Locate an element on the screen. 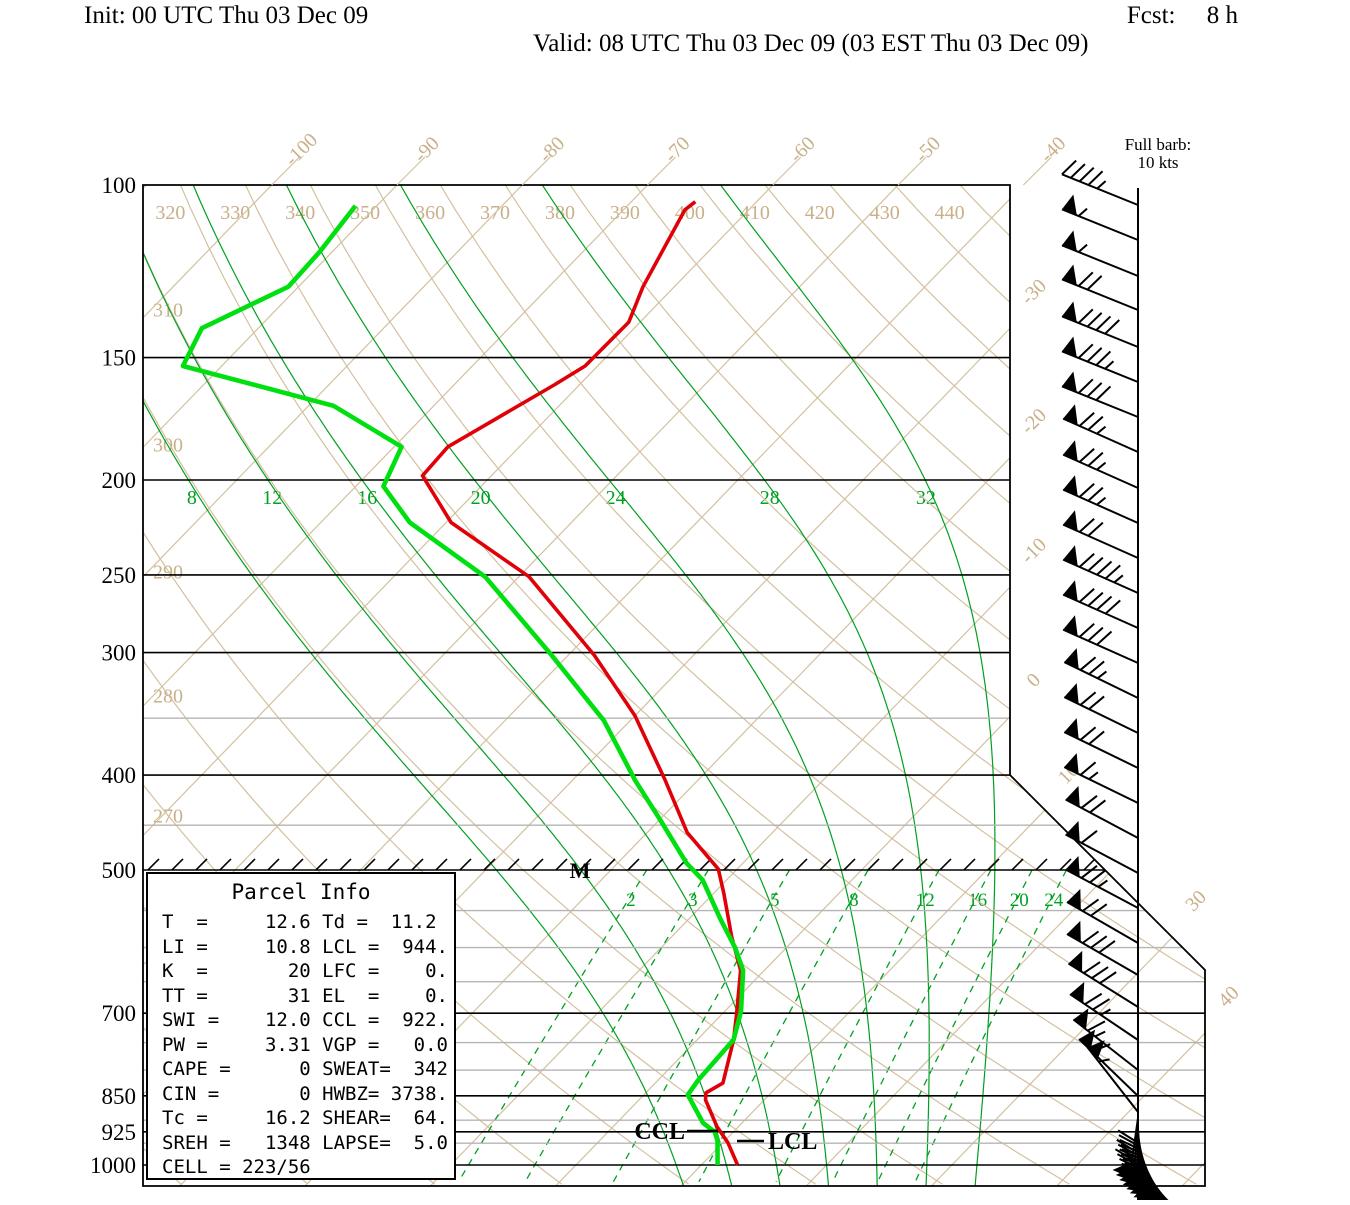 The width and height of the screenshot is (1350, 1205). dry-adiabat-label: 390 is located at coordinates (625, 213).